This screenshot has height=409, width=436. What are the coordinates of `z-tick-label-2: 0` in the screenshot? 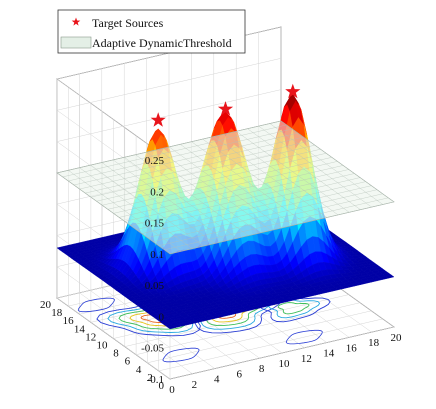 It's located at (162, 317).